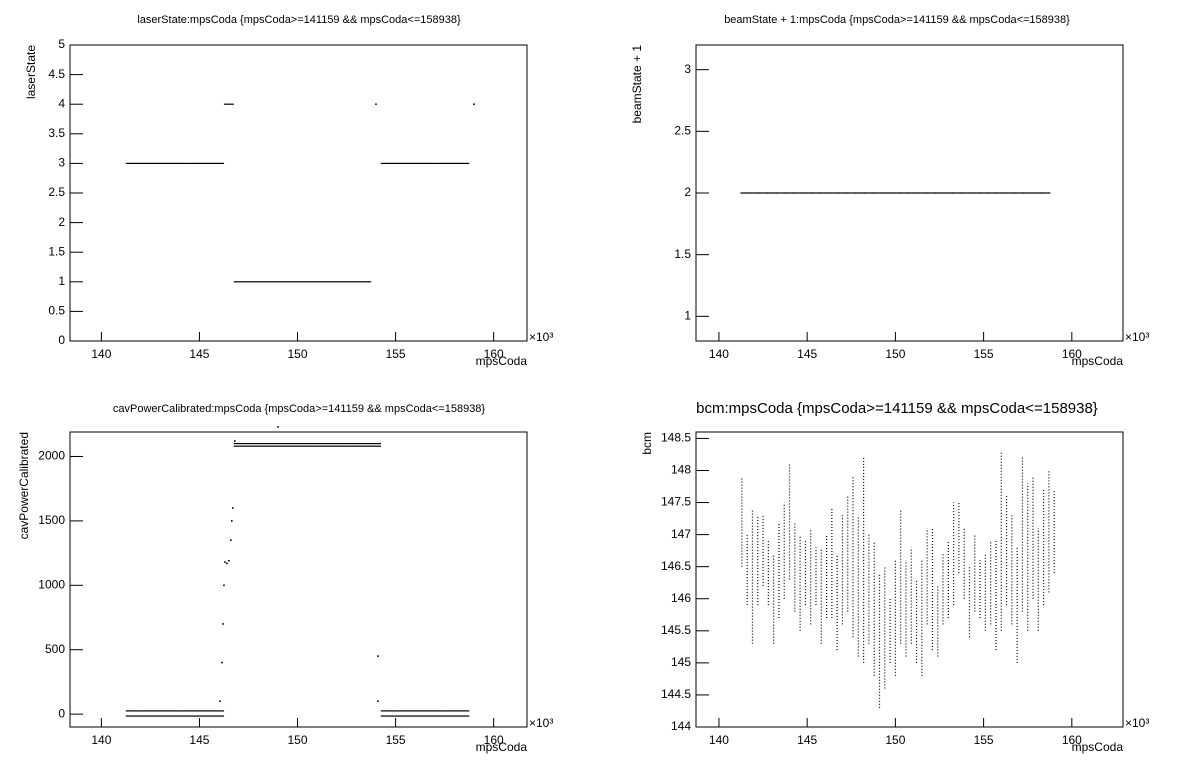 Image resolution: width=1196 pixels, height=772 pixels. What do you see at coordinates (807, 740) in the screenshot?
I see `x-tick-label: 145` at bounding box center [807, 740].